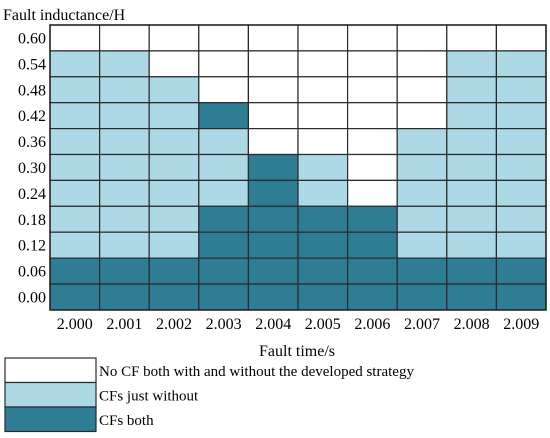  What do you see at coordinates (75, 324) in the screenshot?
I see `x-tick-label: 2.000` at bounding box center [75, 324].